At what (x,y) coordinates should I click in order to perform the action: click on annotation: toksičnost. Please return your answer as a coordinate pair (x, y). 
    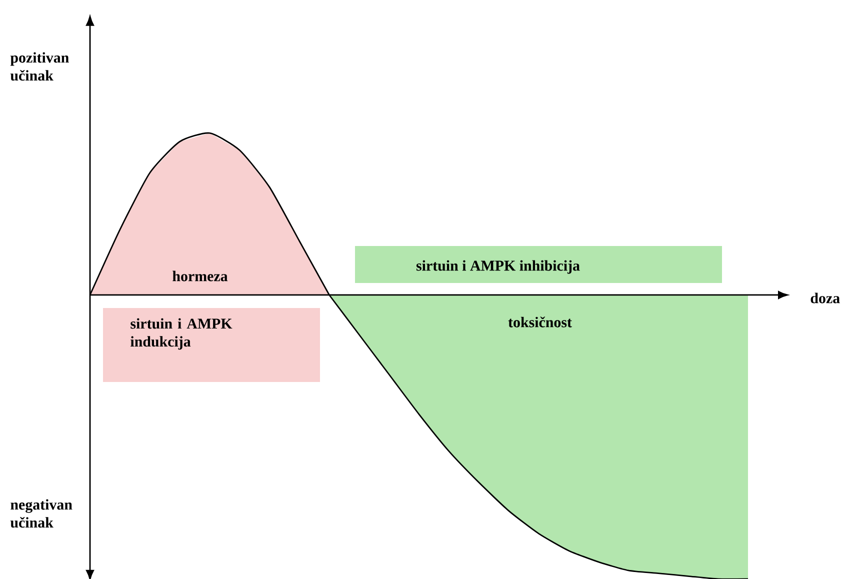
    Looking at the image, I should click on (540, 322).